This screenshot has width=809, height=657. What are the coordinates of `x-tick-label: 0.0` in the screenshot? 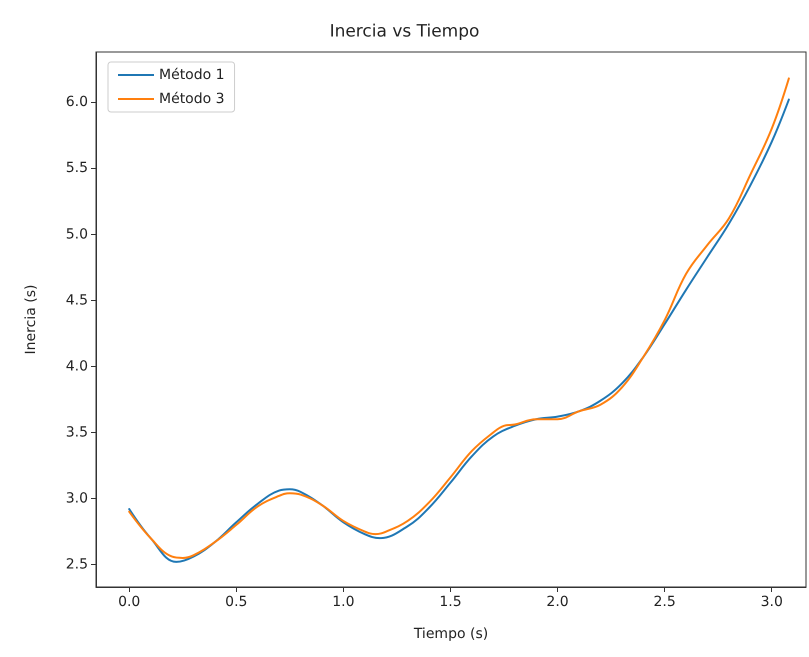 It's located at (129, 602).